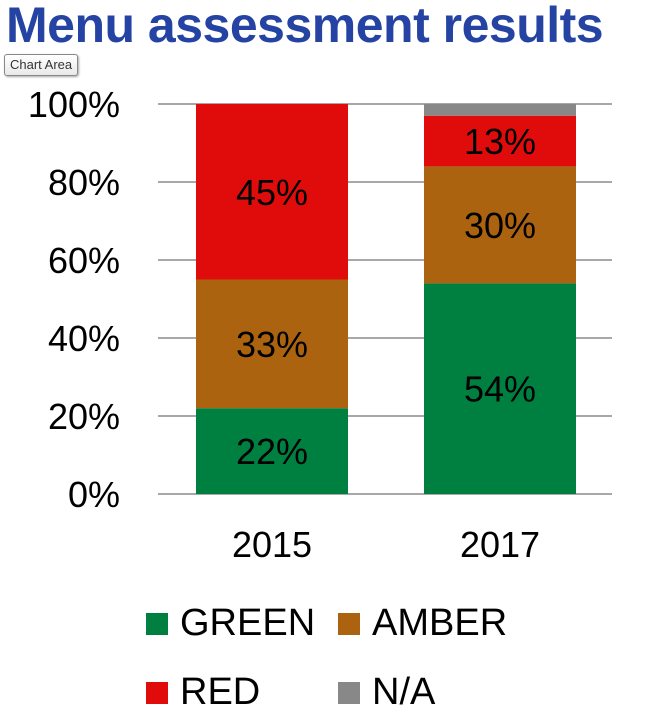 This screenshot has height=720, width=660. I want to click on y-tick-label: 0%, so click(94, 494).